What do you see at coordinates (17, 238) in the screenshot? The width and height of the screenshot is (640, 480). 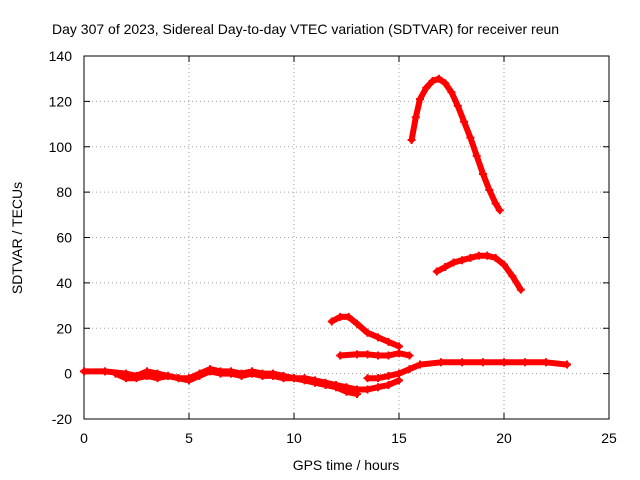 I see `y-axis-label: SDTVAR / TECUs` at bounding box center [17, 238].